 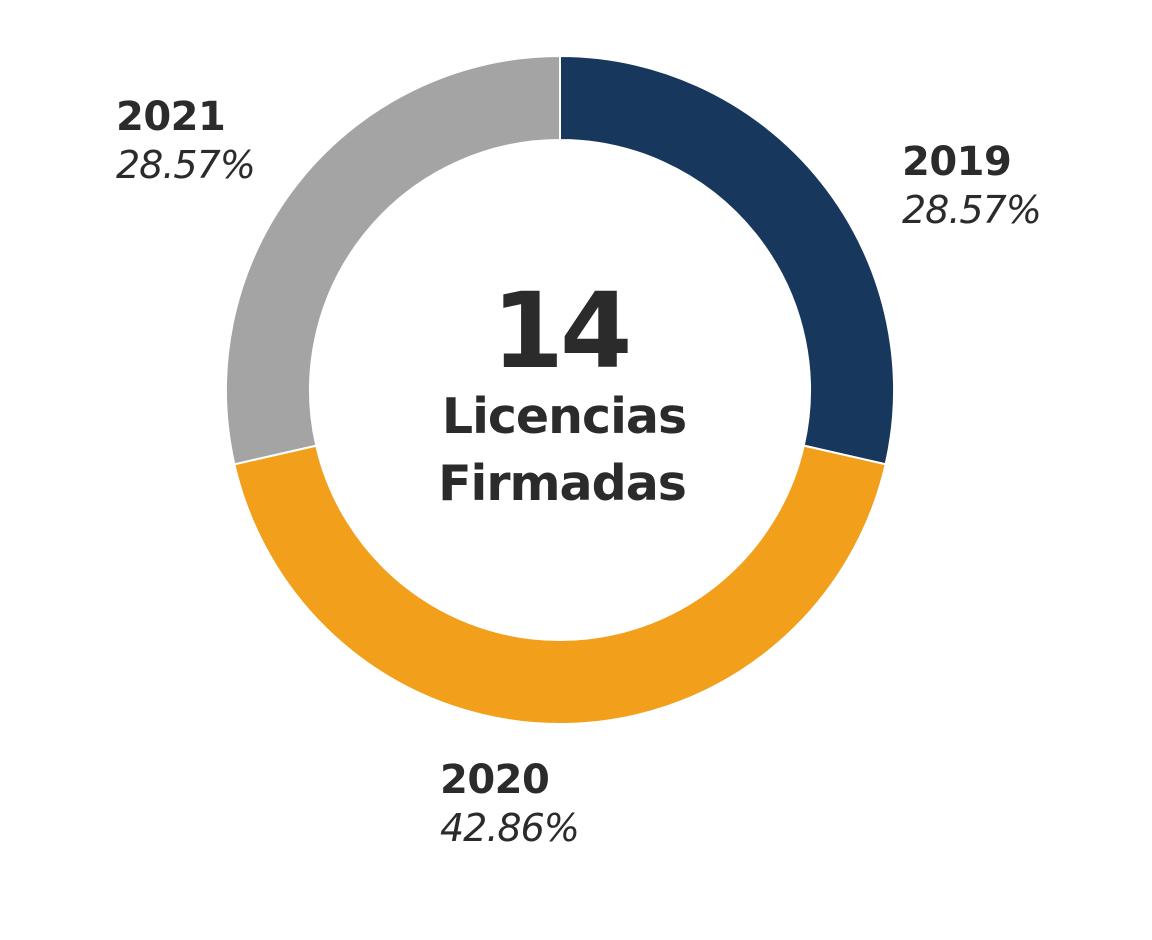 I want to click on center-label-line-1: Licencias, so click(x=564, y=416).